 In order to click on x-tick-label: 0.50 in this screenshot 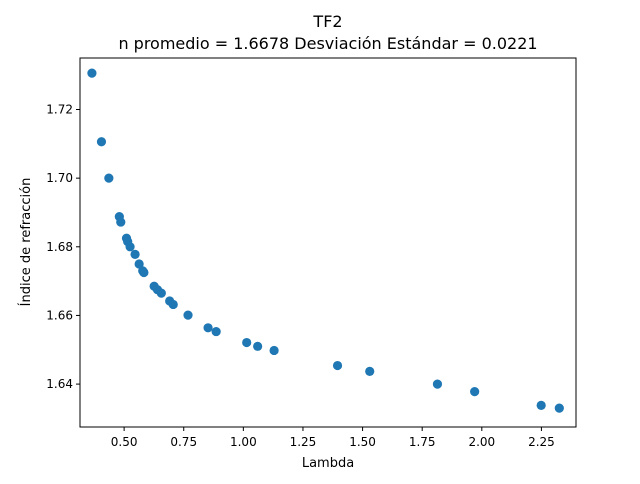, I will do `click(124, 442)`.